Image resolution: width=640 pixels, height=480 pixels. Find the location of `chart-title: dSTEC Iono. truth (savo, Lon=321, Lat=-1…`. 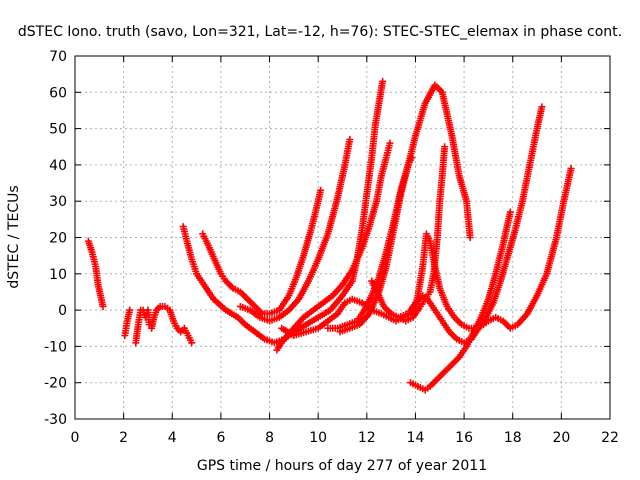

chart-title: dSTEC Iono. truth (savo, Lon=321, Lat=-1… is located at coordinates (320, 32).